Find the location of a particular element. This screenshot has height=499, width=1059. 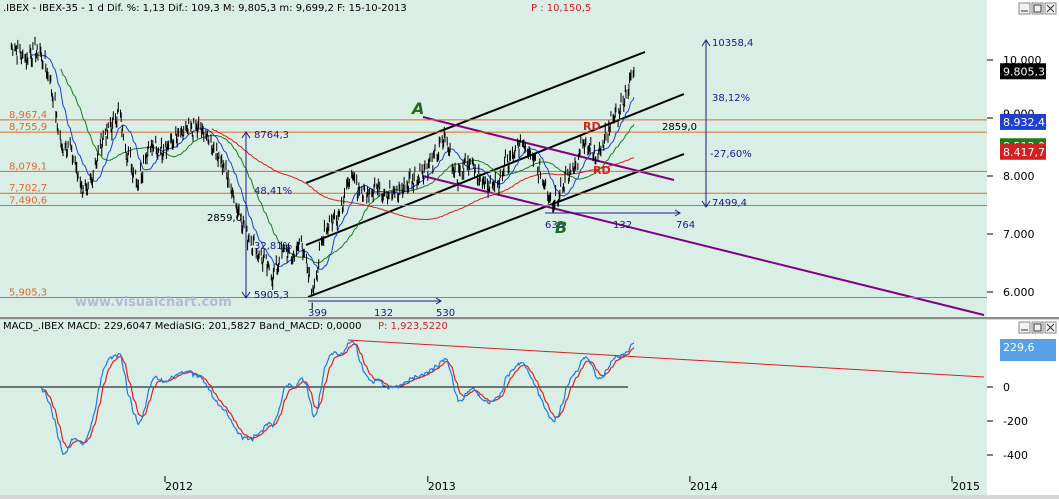

maximize-button is located at coordinates (1037, 8).